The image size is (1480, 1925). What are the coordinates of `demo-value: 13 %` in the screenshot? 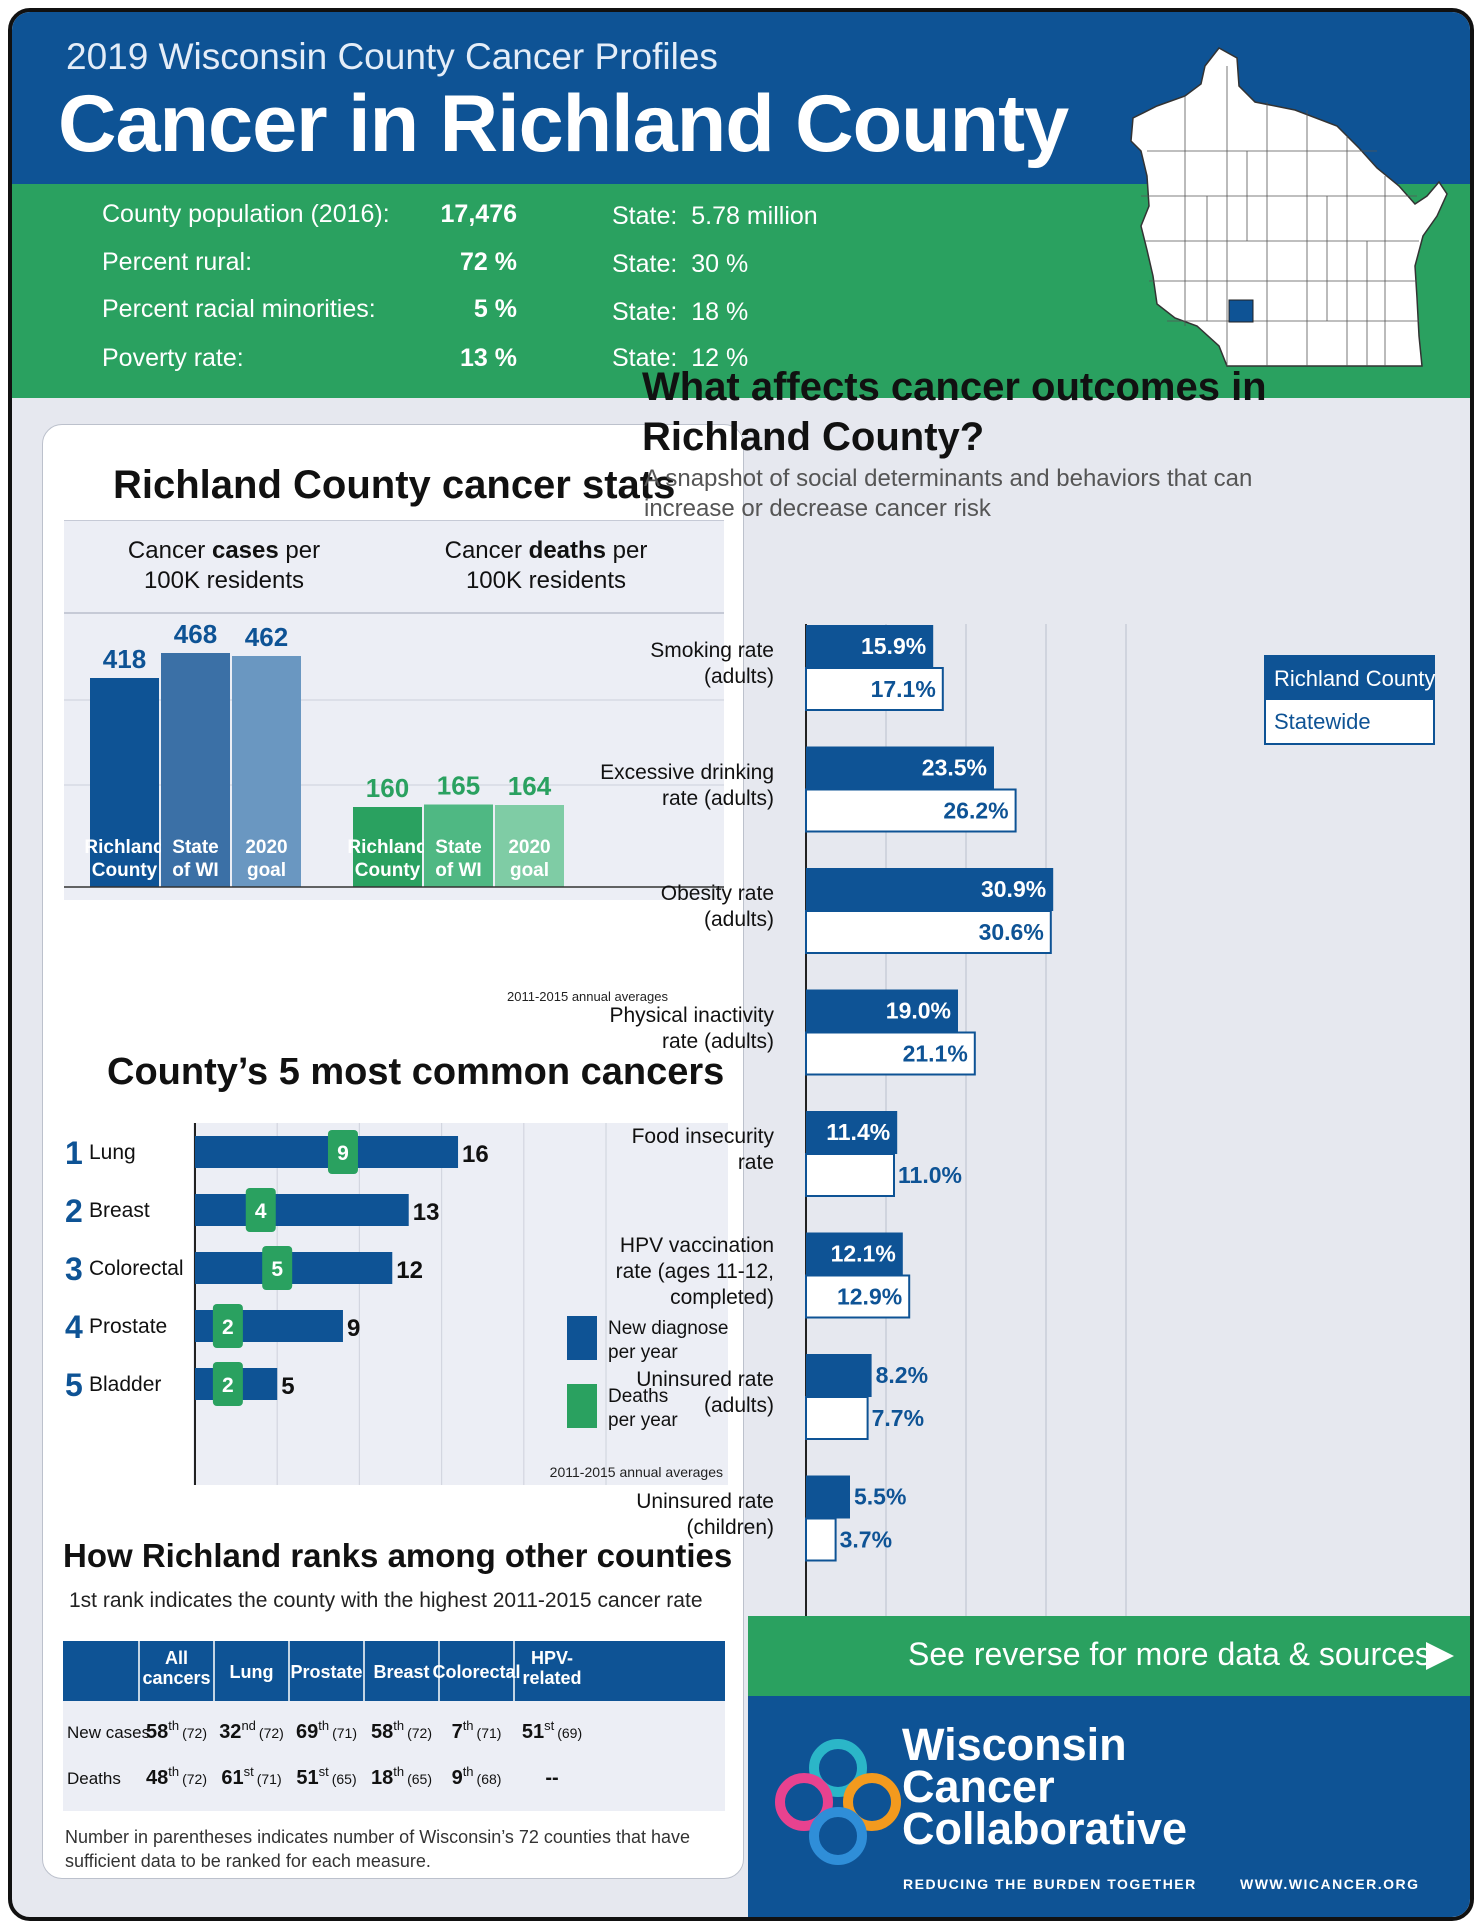 It's located at (488, 358).